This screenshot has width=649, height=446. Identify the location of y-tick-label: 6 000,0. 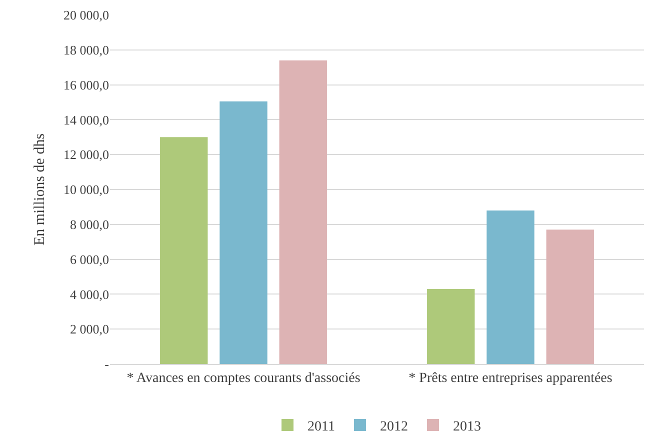
(89, 259).